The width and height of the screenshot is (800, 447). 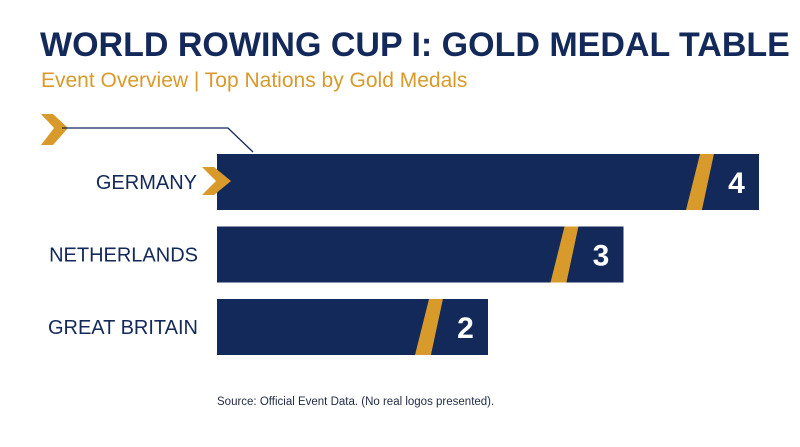 I want to click on connector-line, so click(x=158, y=140).